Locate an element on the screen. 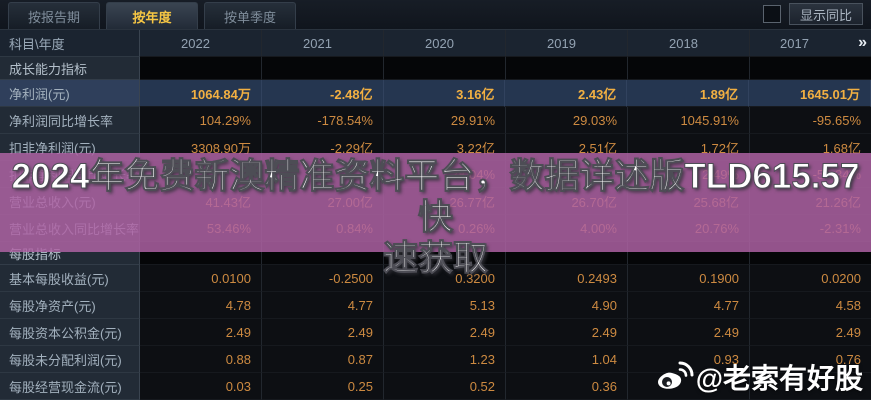 Image resolution: width=871 pixels, height=400 pixels. value-cell: 0.36 is located at coordinates (567, 386).